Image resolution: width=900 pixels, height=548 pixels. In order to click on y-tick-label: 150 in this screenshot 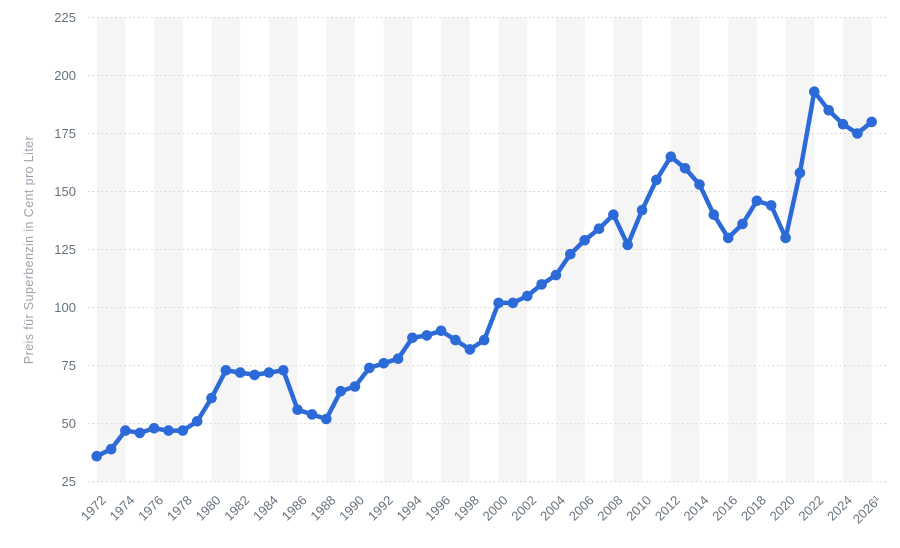, I will do `click(65, 191)`.